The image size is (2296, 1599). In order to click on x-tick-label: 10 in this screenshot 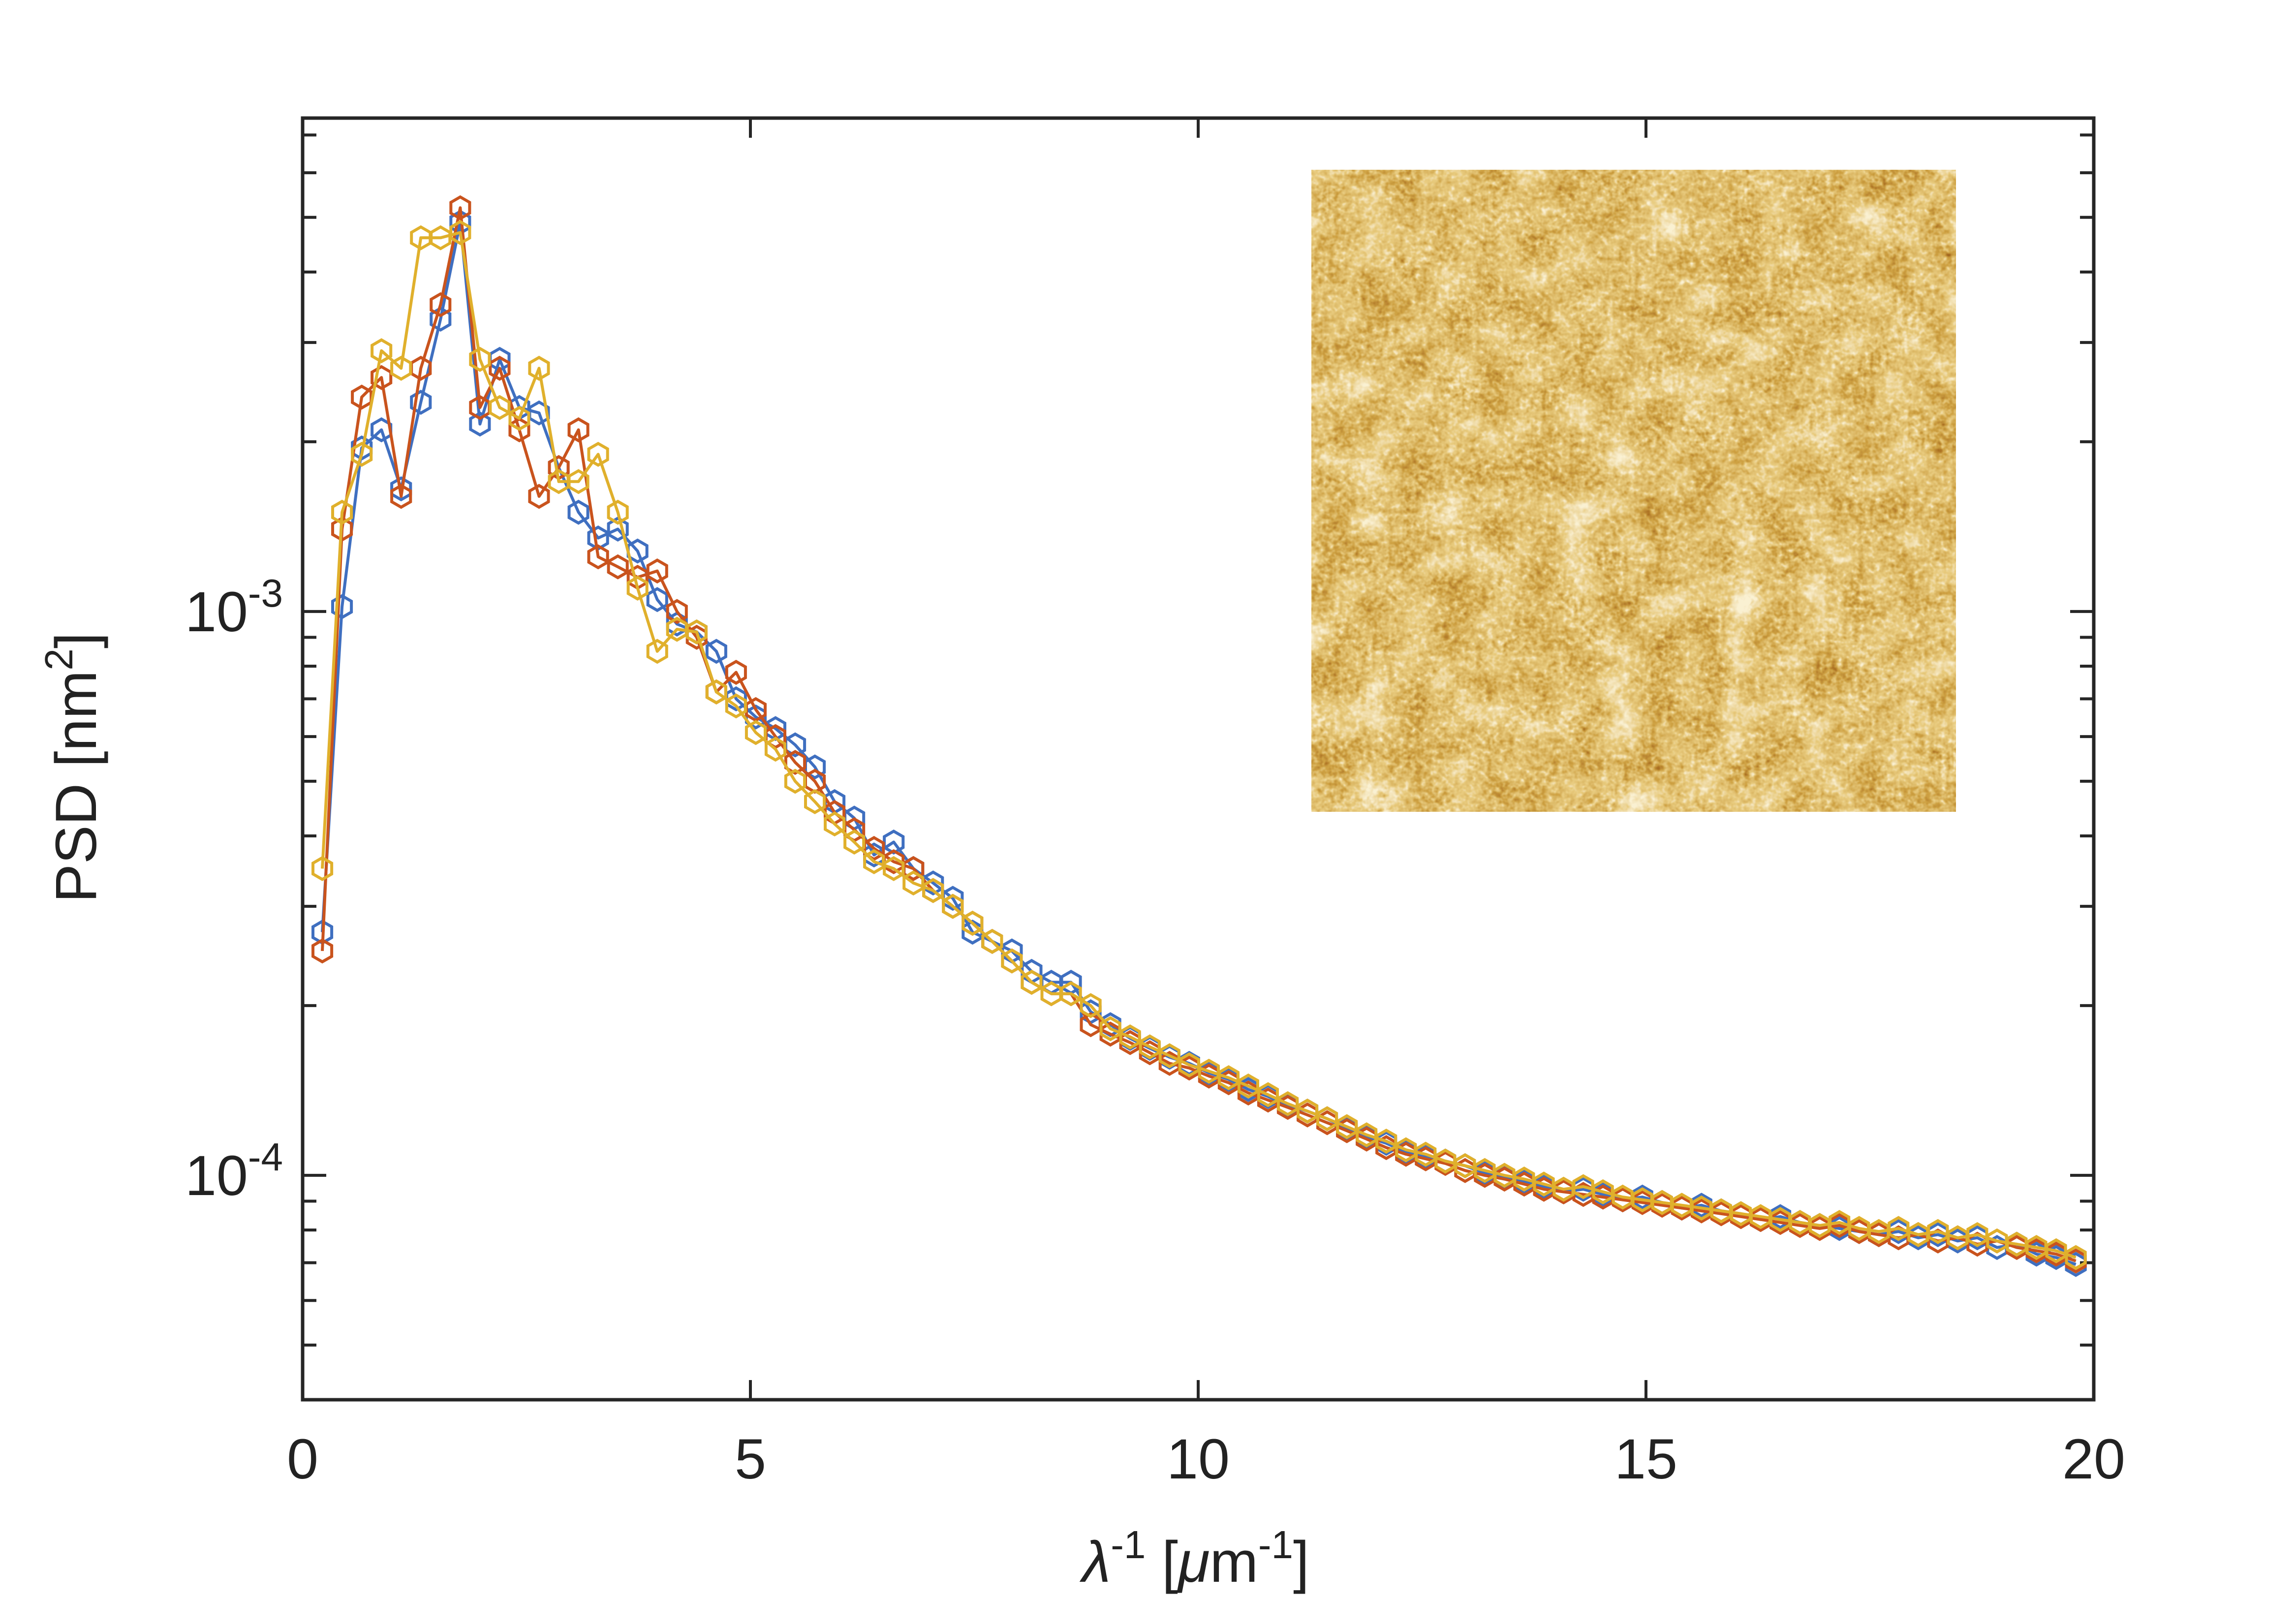, I will do `click(1198, 1459)`.